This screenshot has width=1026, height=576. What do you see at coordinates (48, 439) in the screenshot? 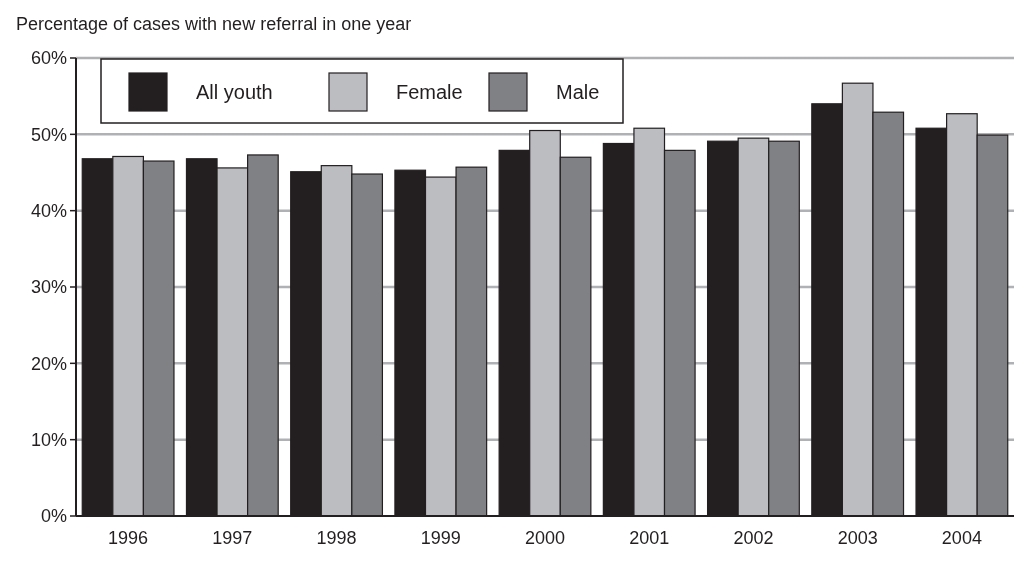
I see `y-tick-label: 10%` at bounding box center [48, 439].